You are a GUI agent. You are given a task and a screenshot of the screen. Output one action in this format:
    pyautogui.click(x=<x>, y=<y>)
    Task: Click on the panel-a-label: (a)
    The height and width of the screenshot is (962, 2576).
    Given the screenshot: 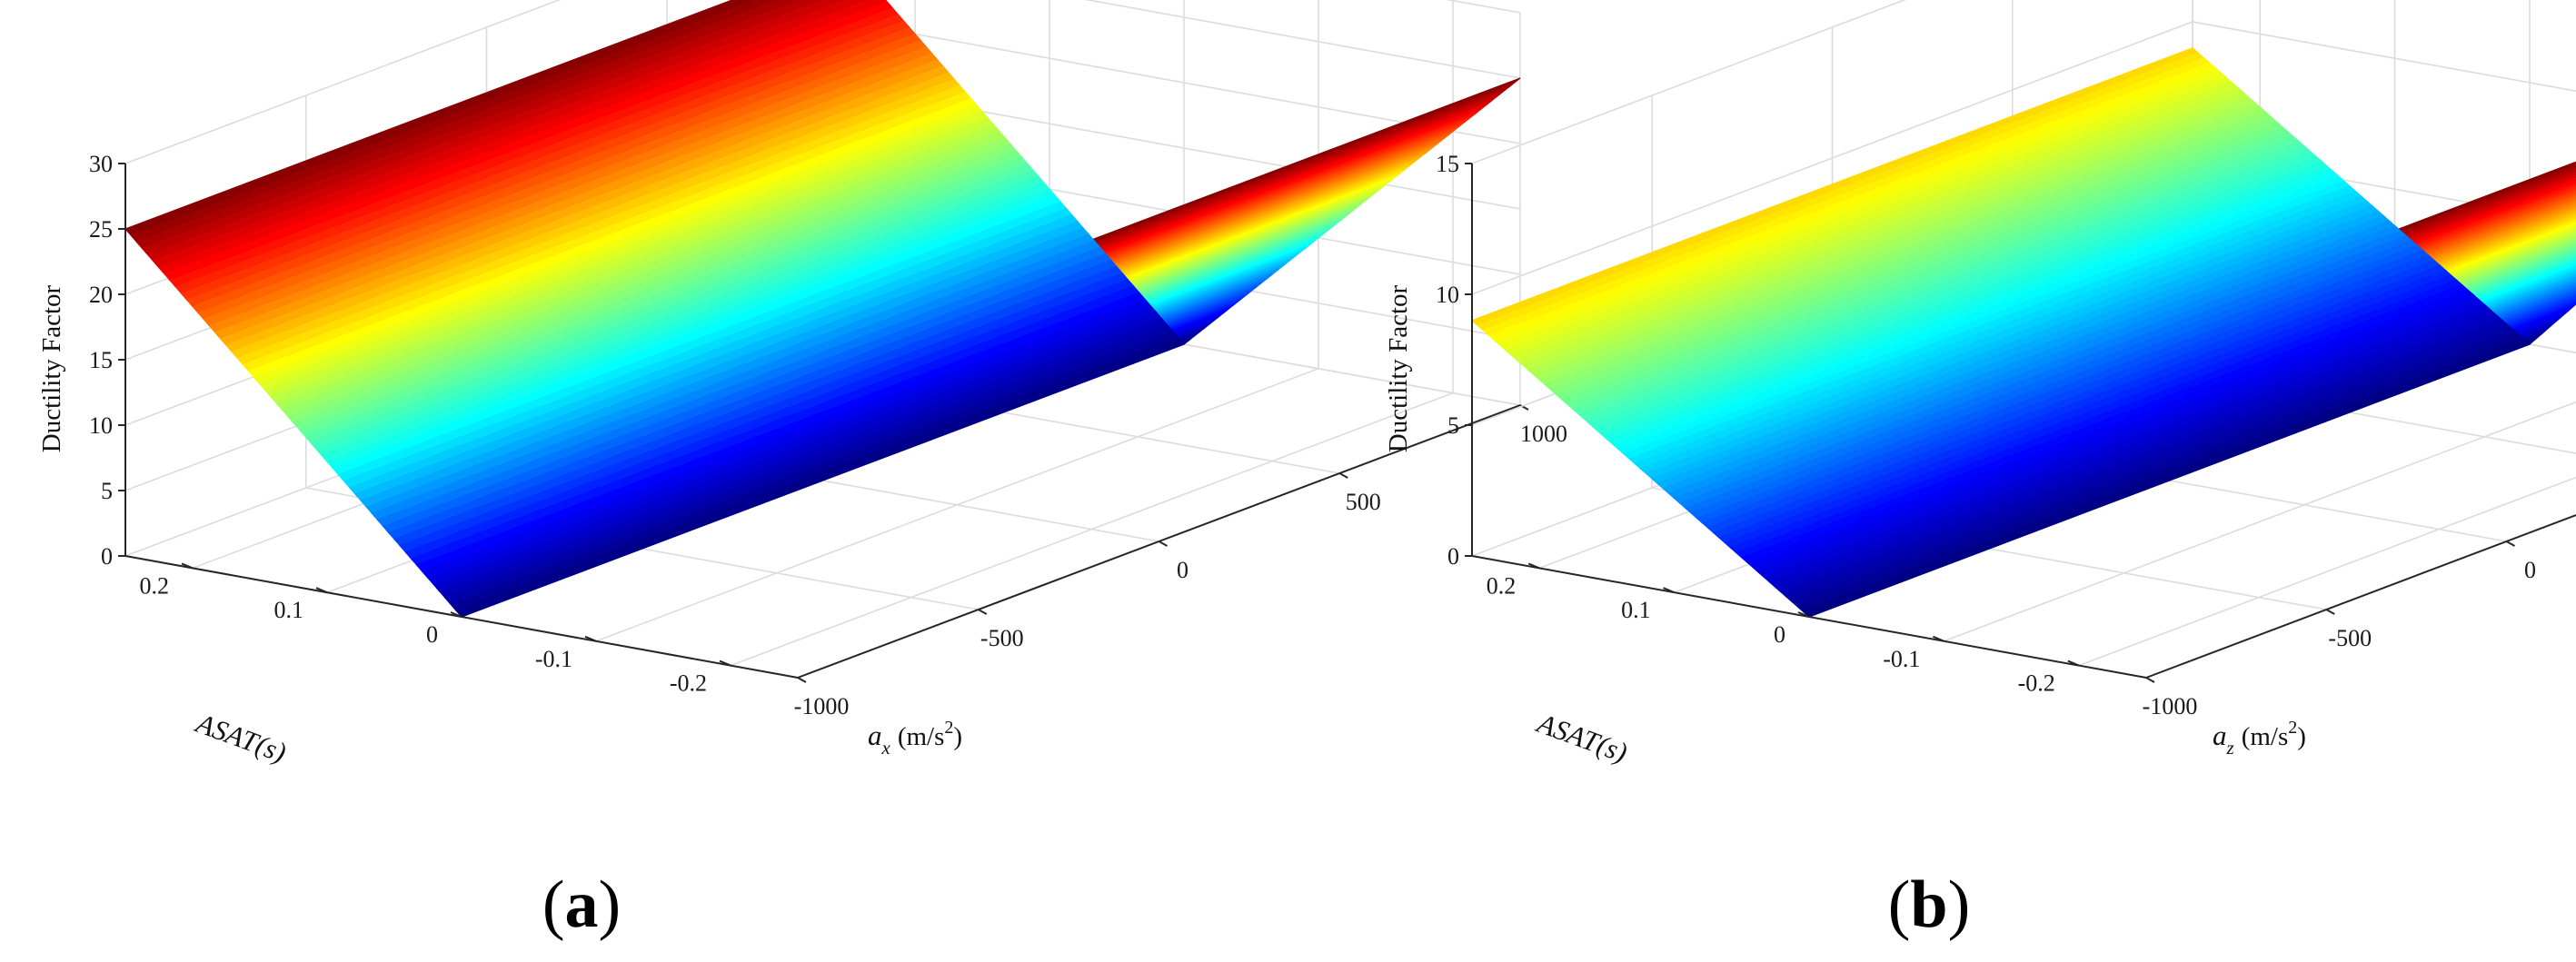 What is the action you would take?
    pyautogui.click(x=582, y=905)
    